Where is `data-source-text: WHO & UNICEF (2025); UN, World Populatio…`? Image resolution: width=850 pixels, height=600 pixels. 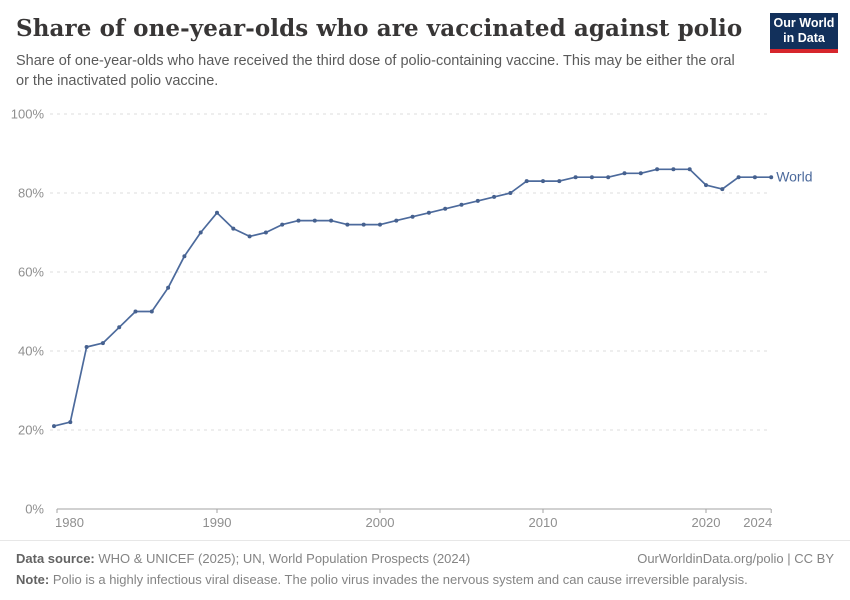 data-source-text: WHO & UNICEF (2025); UN, World Populatio… is located at coordinates (282, 558).